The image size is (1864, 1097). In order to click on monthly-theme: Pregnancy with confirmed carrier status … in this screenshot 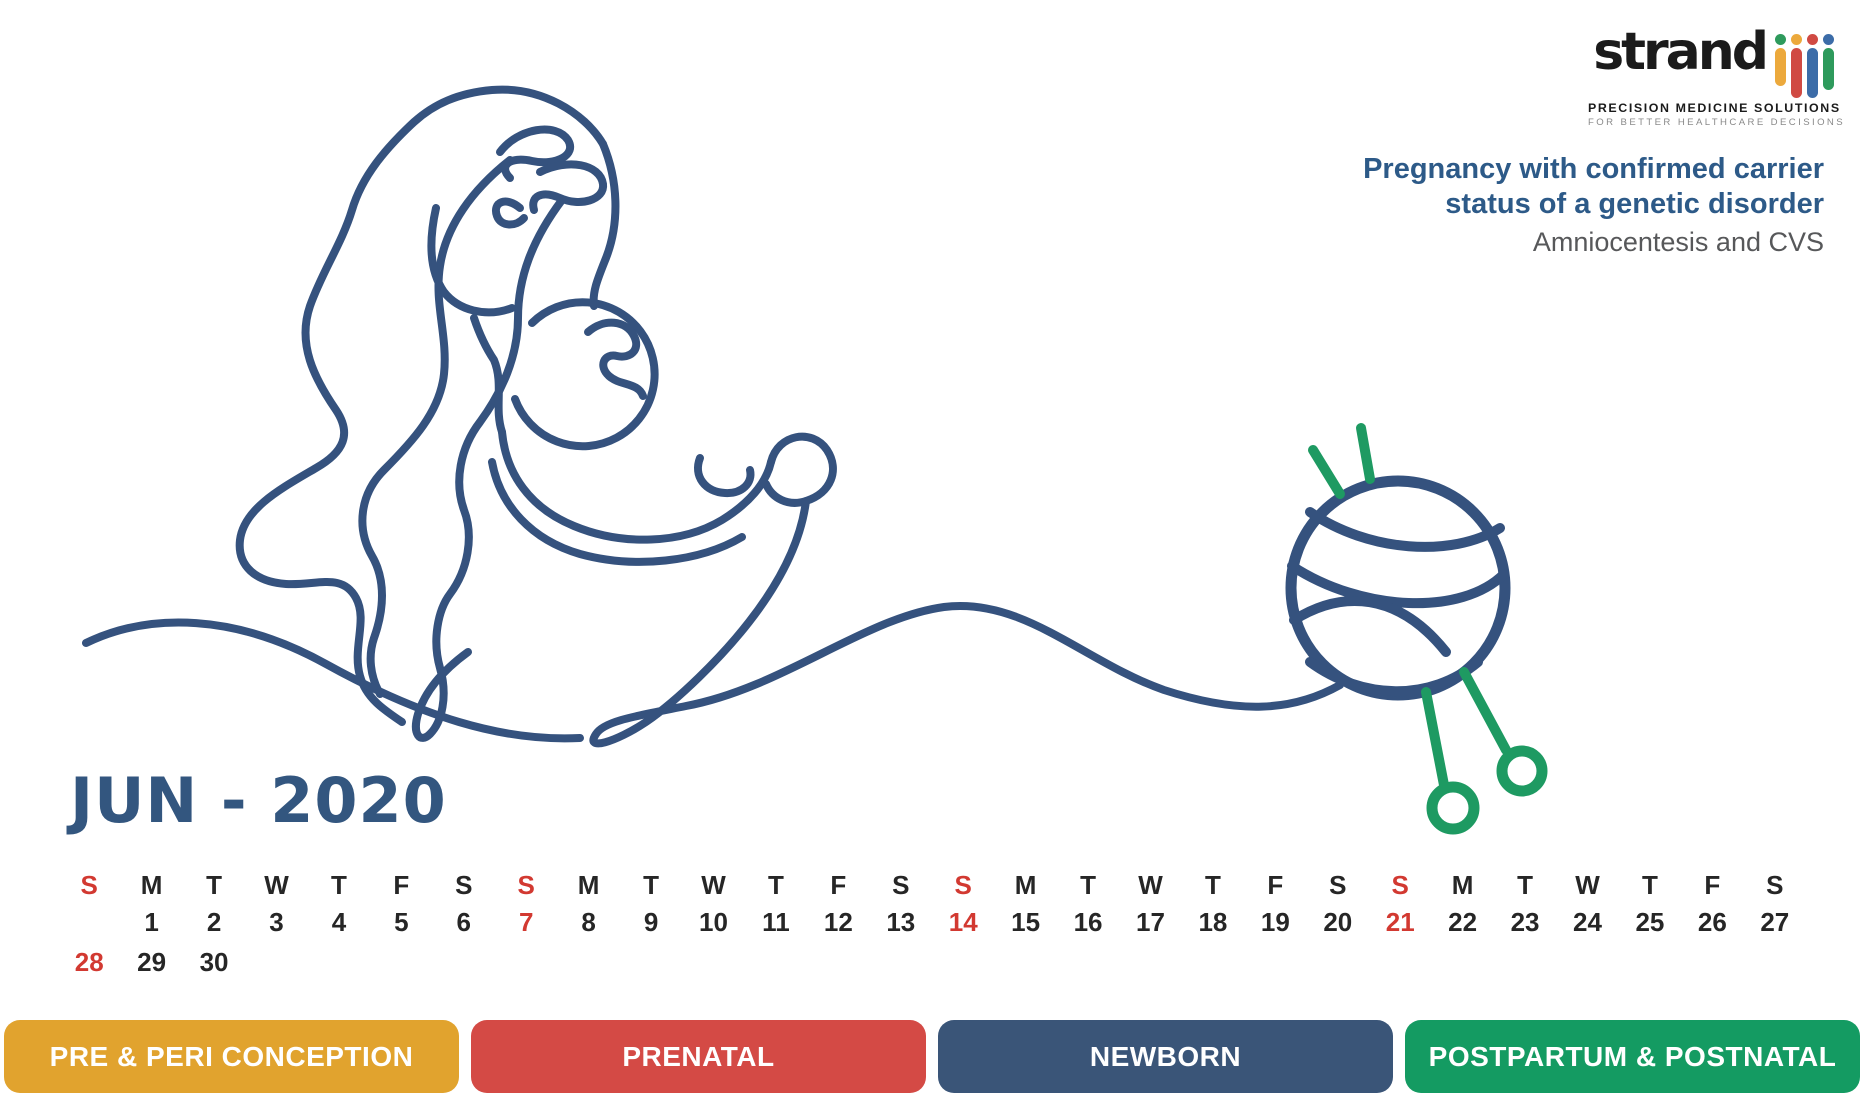, I will do `click(1593, 205)`.